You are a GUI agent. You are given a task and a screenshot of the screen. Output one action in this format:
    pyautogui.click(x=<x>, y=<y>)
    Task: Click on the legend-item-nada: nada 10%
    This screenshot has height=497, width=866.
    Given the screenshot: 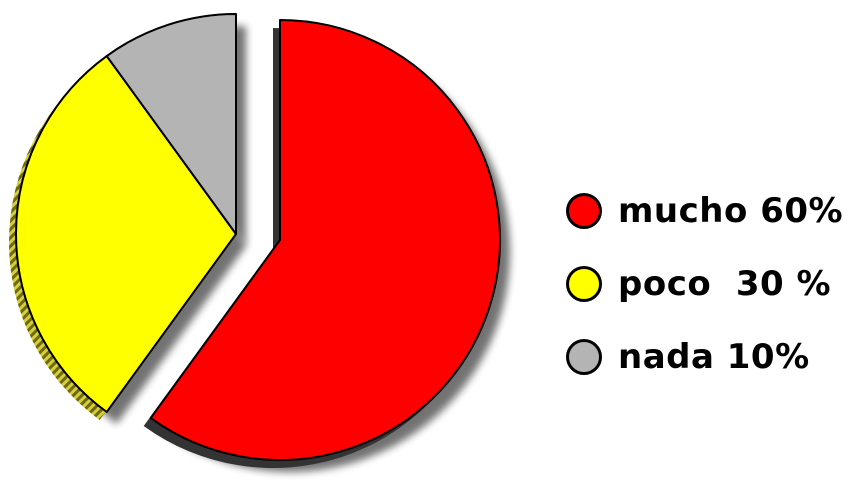 What is the action you would take?
    pyautogui.click(x=716, y=357)
    